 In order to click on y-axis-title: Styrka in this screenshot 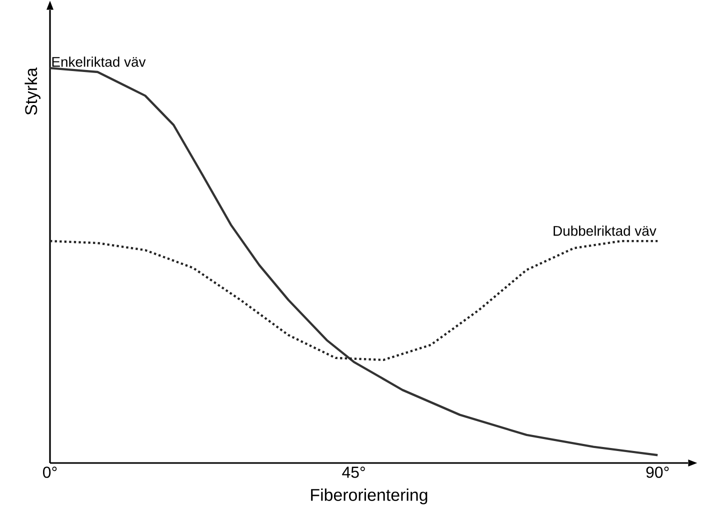, I will do `click(32, 91)`.